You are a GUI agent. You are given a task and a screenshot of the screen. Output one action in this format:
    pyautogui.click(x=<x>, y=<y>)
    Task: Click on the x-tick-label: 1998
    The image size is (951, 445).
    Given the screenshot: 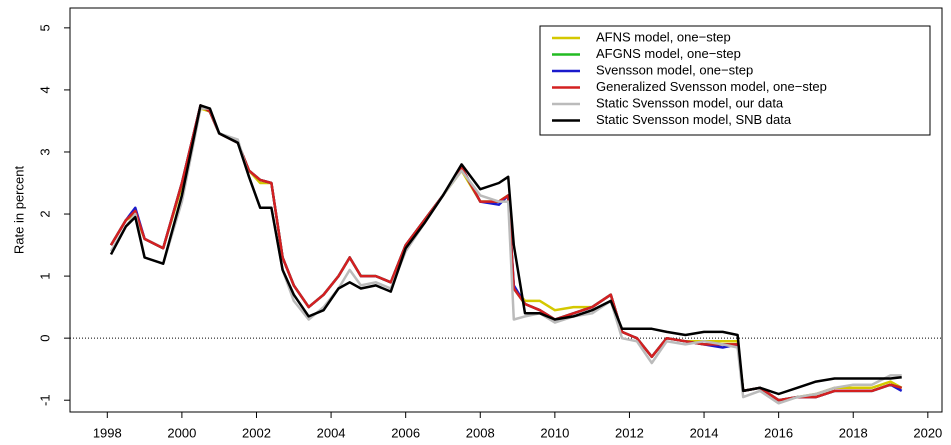 What is the action you would take?
    pyautogui.click(x=107, y=432)
    